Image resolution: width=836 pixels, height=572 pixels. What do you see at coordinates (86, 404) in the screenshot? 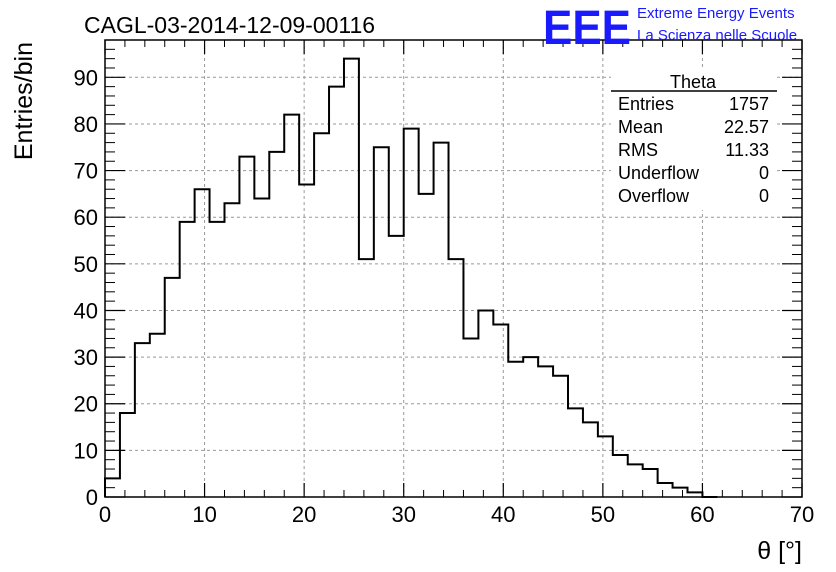
I see `y-tick-label: 20` at bounding box center [86, 404].